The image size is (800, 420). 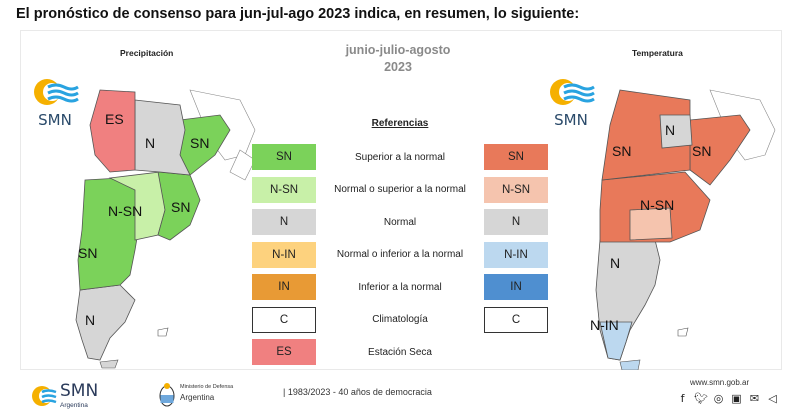 I want to click on season-line1: junio-julio-agosto, so click(x=398, y=50).